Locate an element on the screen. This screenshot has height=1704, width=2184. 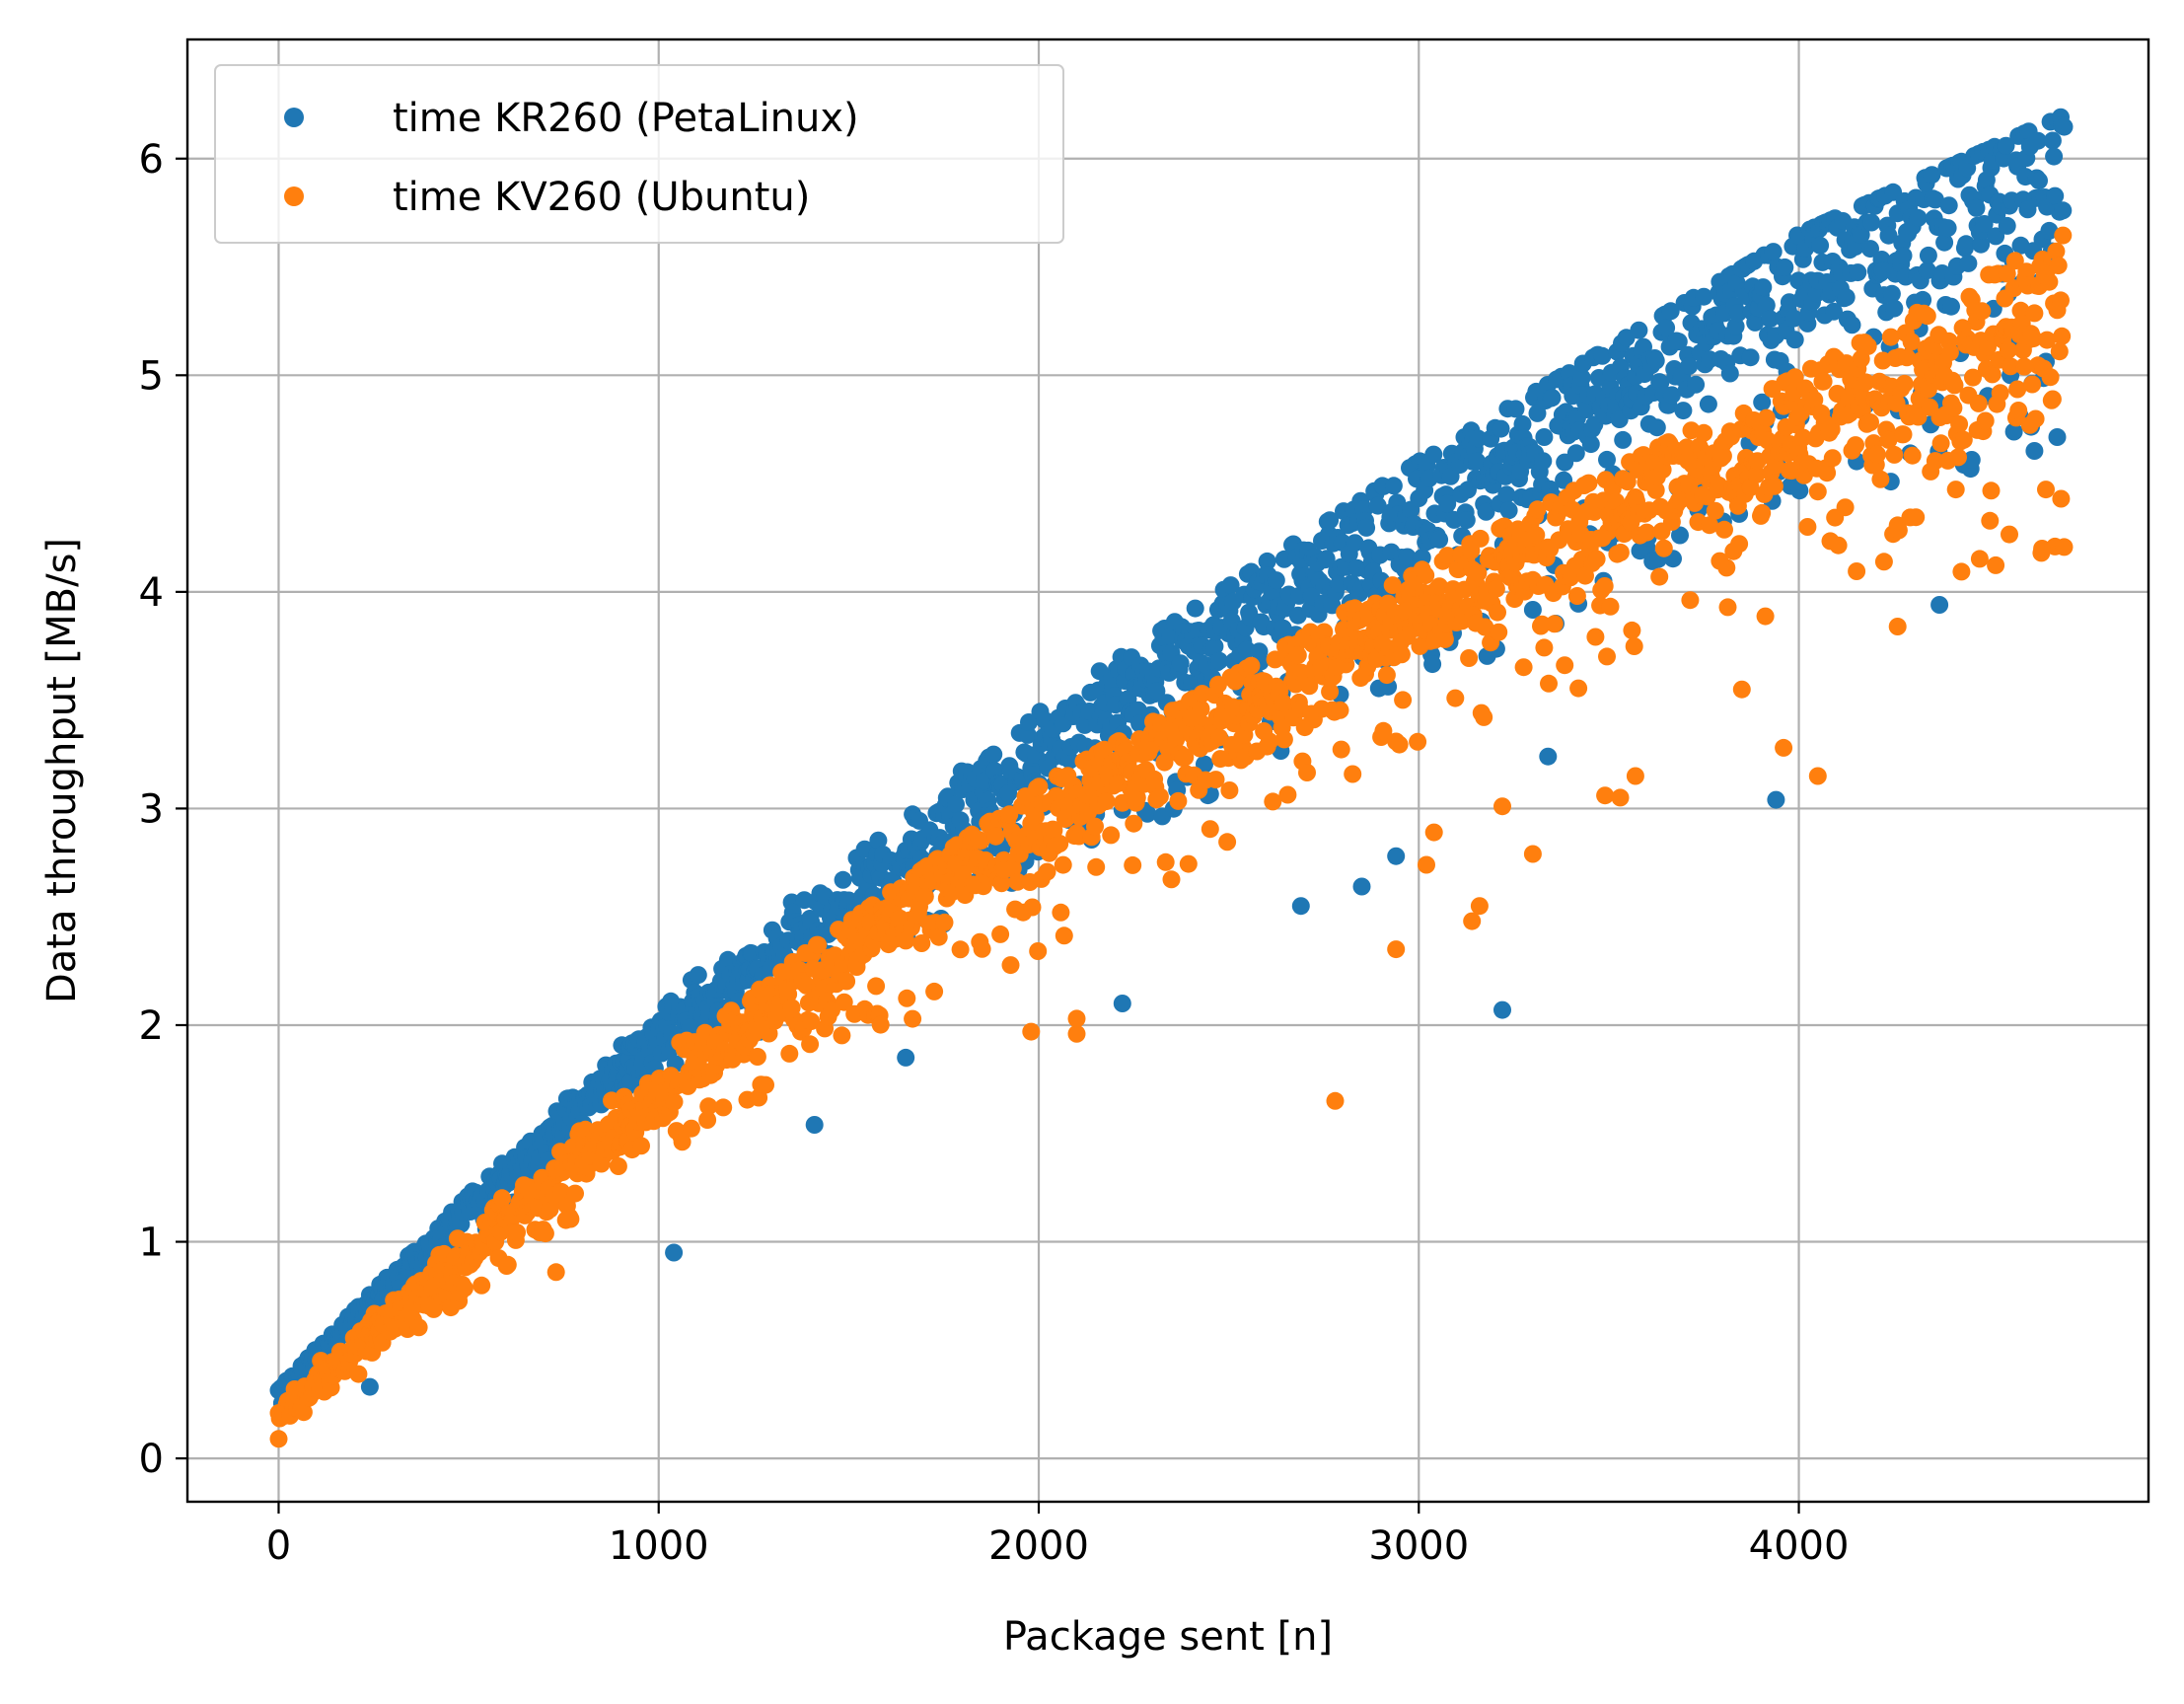
y-tick-label-5: 5 is located at coordinates (151, 376).